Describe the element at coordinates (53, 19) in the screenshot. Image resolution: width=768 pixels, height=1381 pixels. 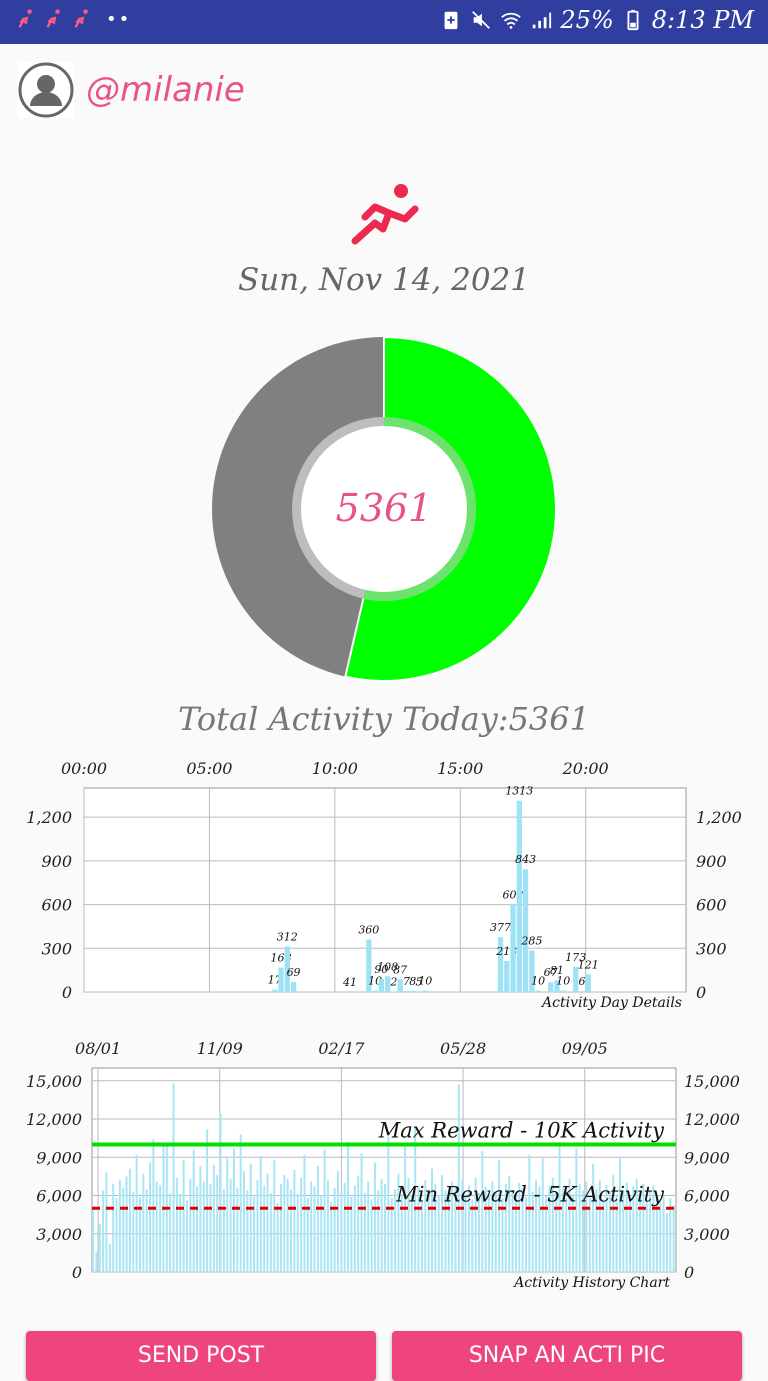
I see `running-icon` at that location.